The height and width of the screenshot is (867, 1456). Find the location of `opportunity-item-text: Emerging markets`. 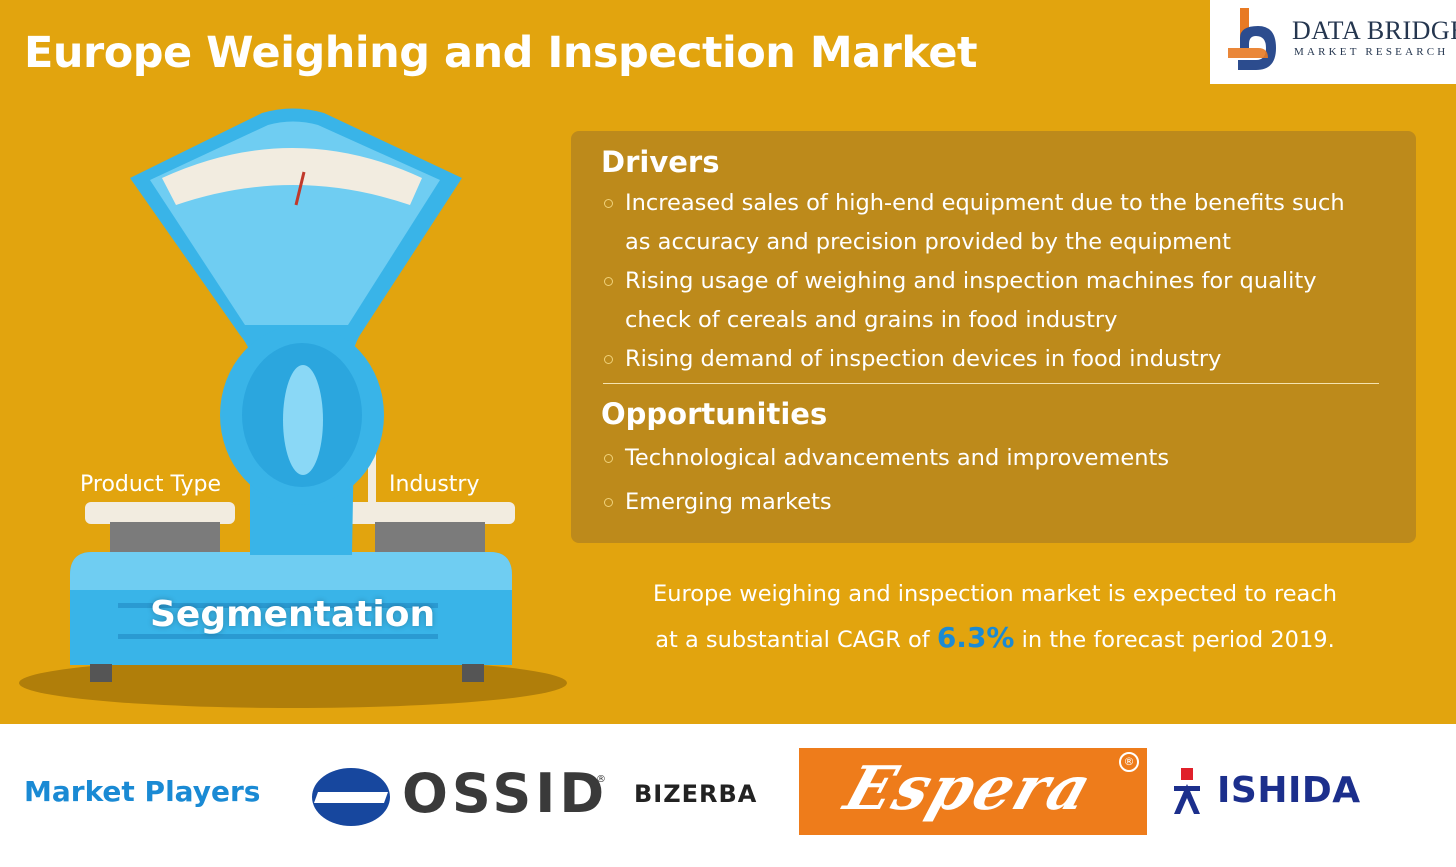

opportunity-item-text: Emerging markets is located at coordinates (728, 502).